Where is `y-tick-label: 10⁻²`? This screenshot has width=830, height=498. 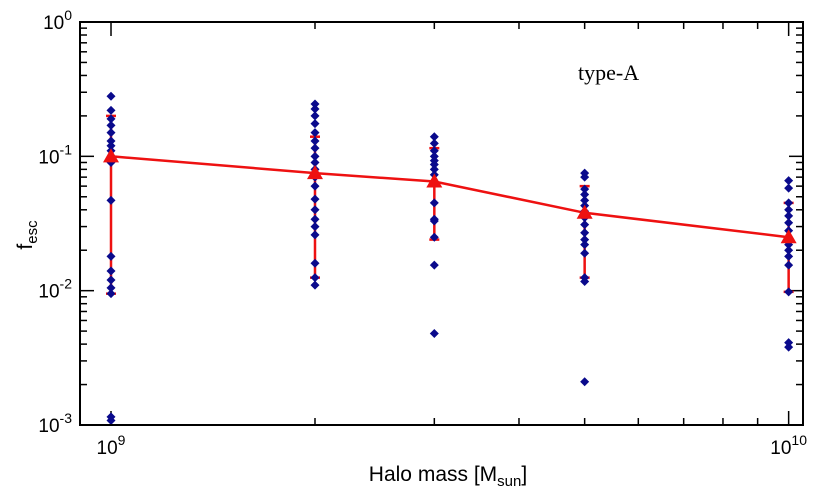
y-tick-label: 10⁻² is located at coordinates (55, 289).